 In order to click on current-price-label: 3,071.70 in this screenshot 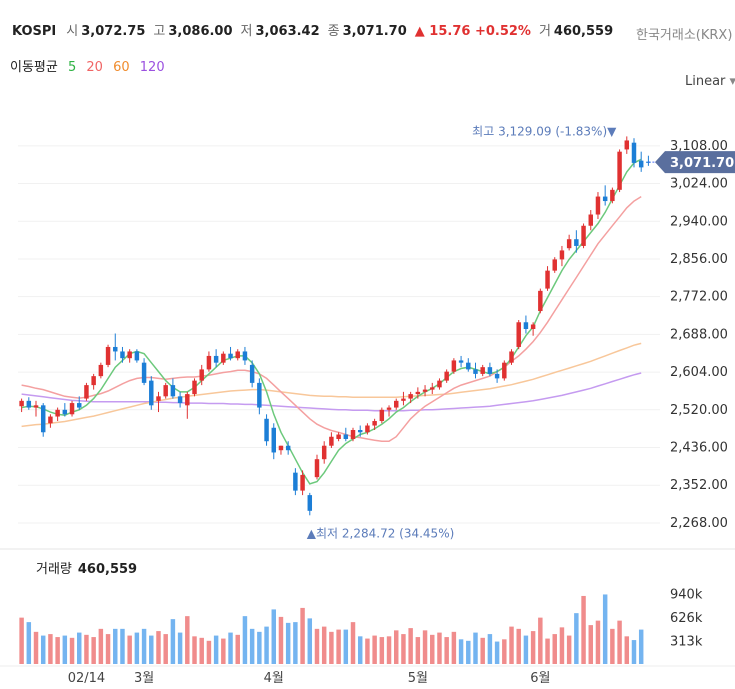, I will do `click(702, 163)`.